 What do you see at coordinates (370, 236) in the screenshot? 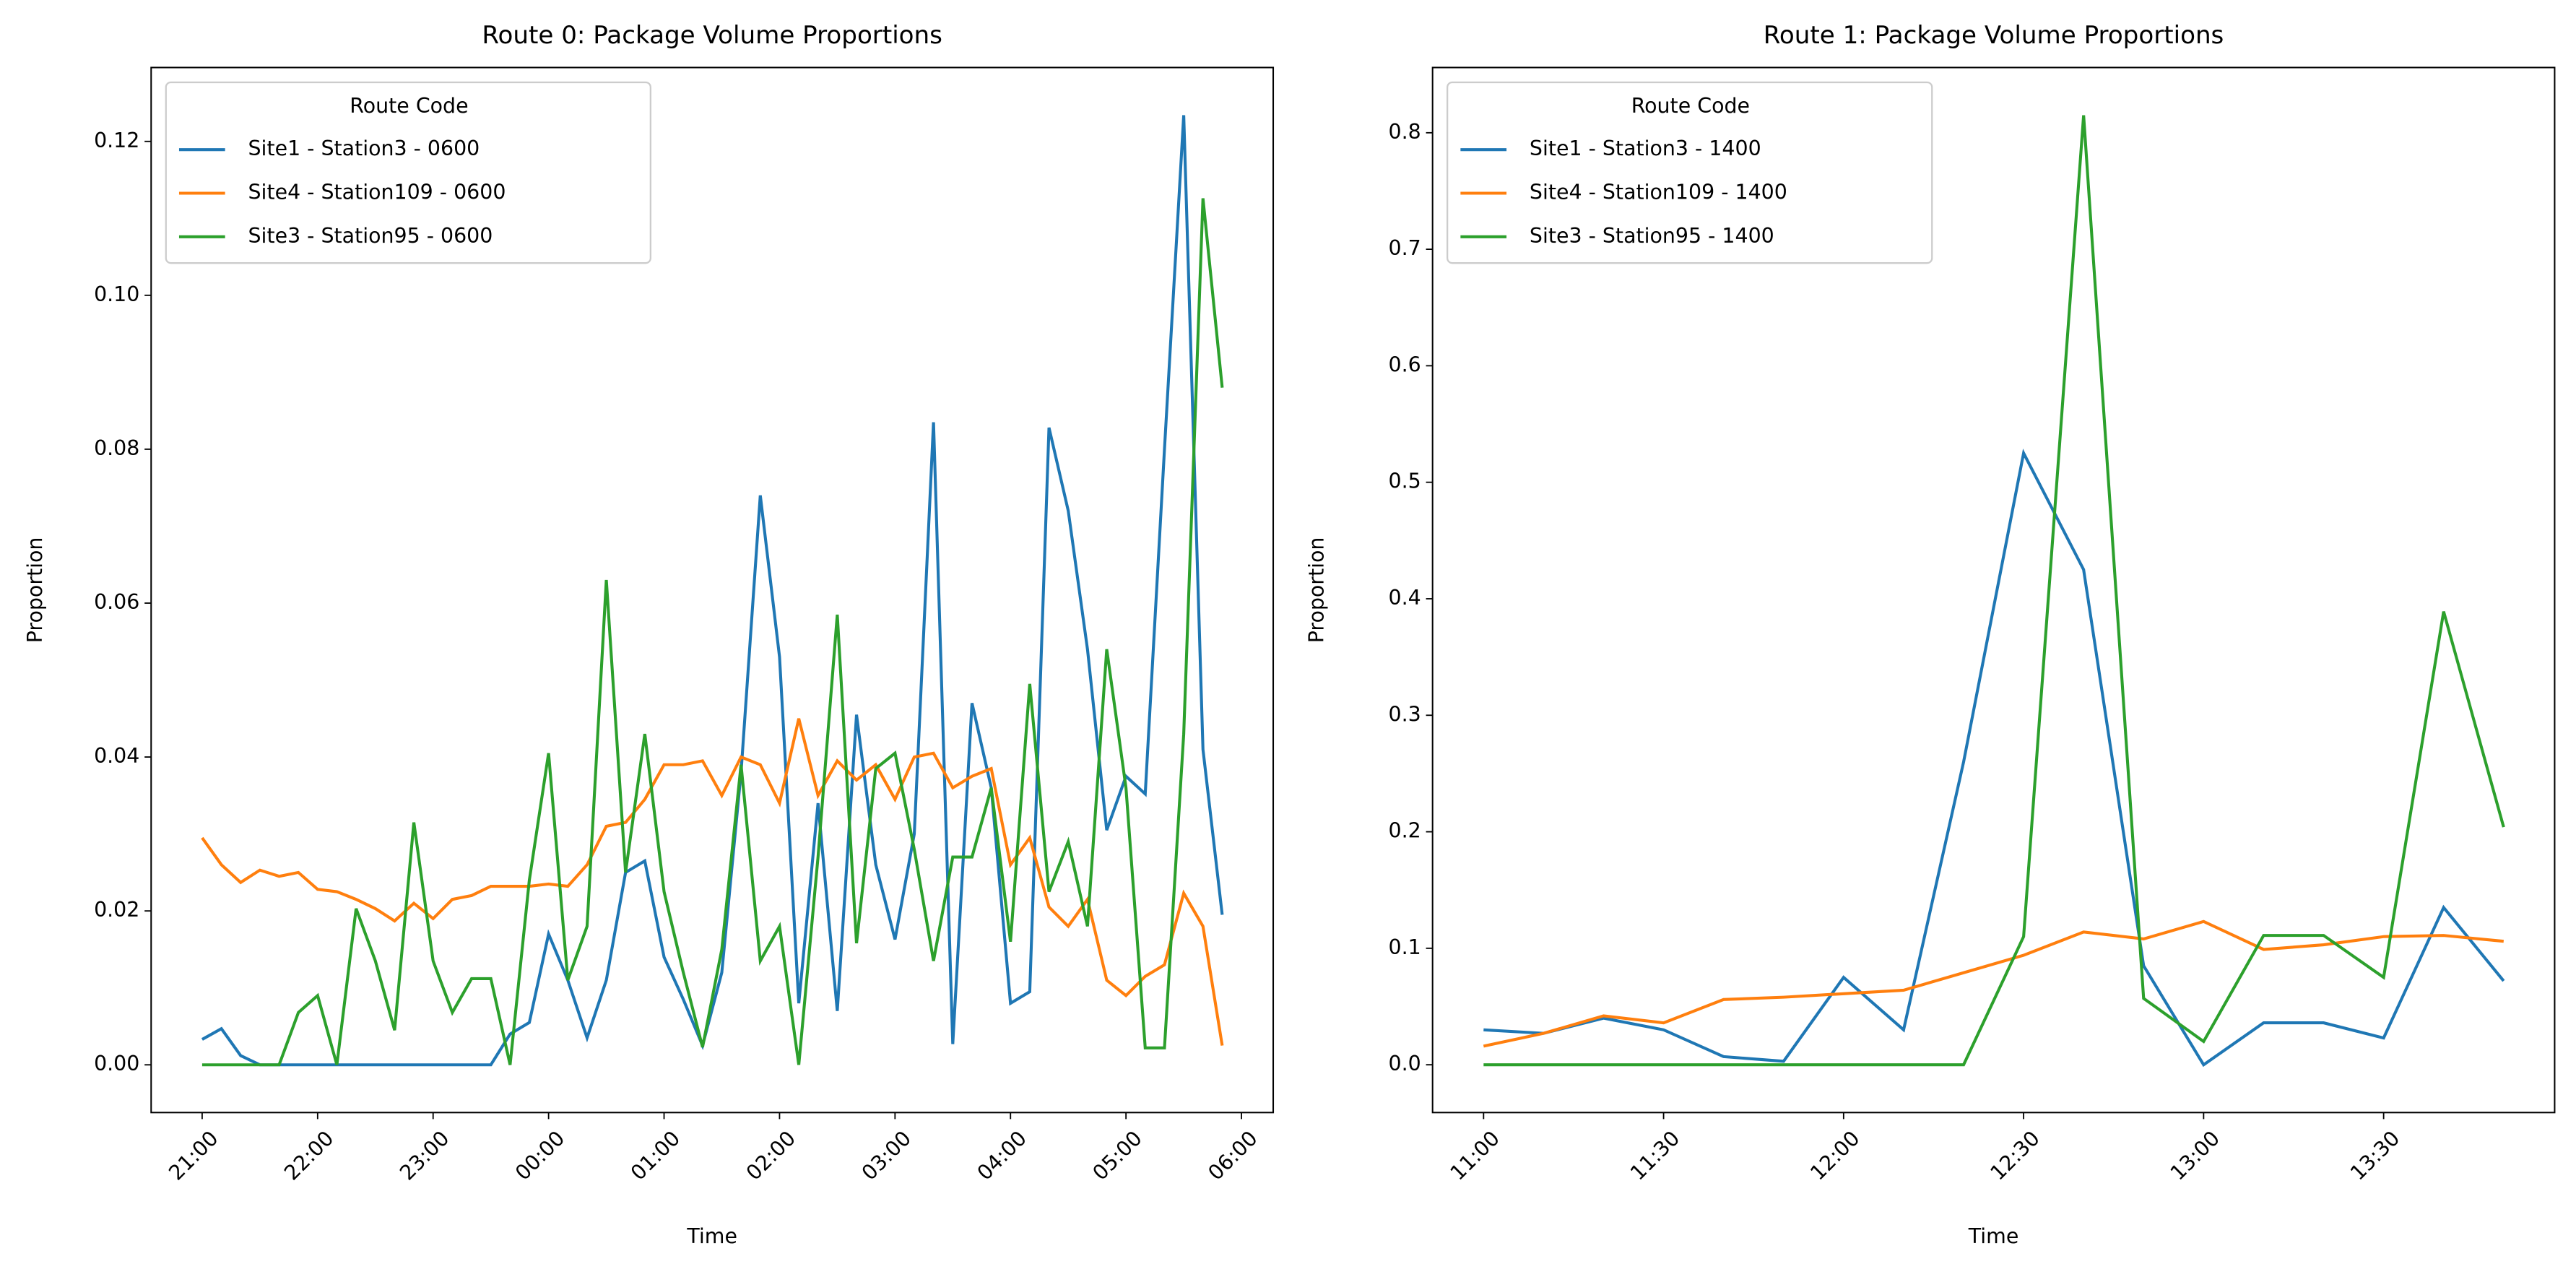
I see `legend-label: Site3 - Station95 - 0600` at bounding box center [370, 236].